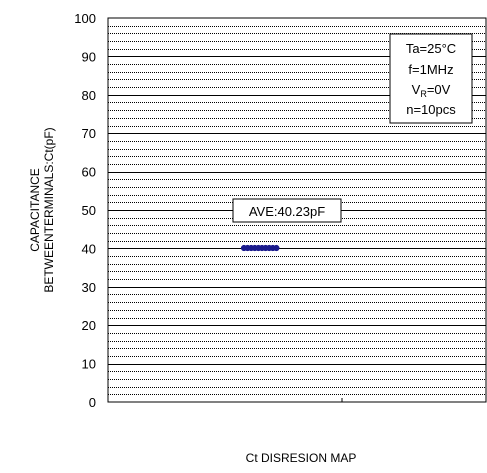 The image size is (487, 473). Describe the element at coordinates (35, 210) in the screenshot. I see `y-axis-label-line-1: CAPACITANCE` at that location.